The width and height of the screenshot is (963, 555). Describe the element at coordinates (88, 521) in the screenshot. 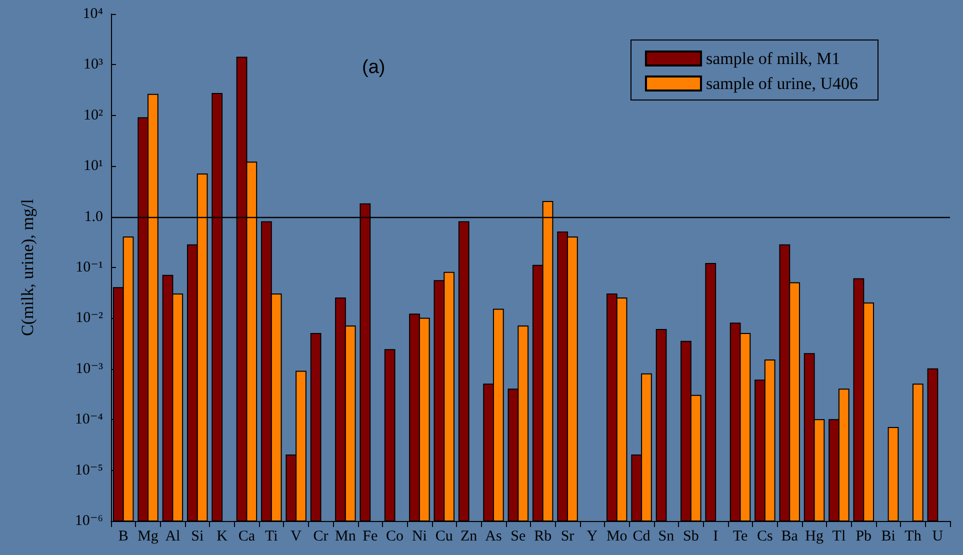

I see `y-tick-label: 10⁻⁶` at that location.